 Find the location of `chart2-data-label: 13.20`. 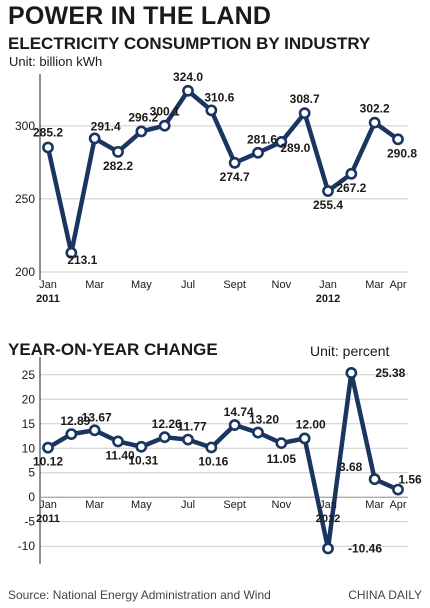

chart2-data-label: 13.20 is located at coordinates (264, 420).